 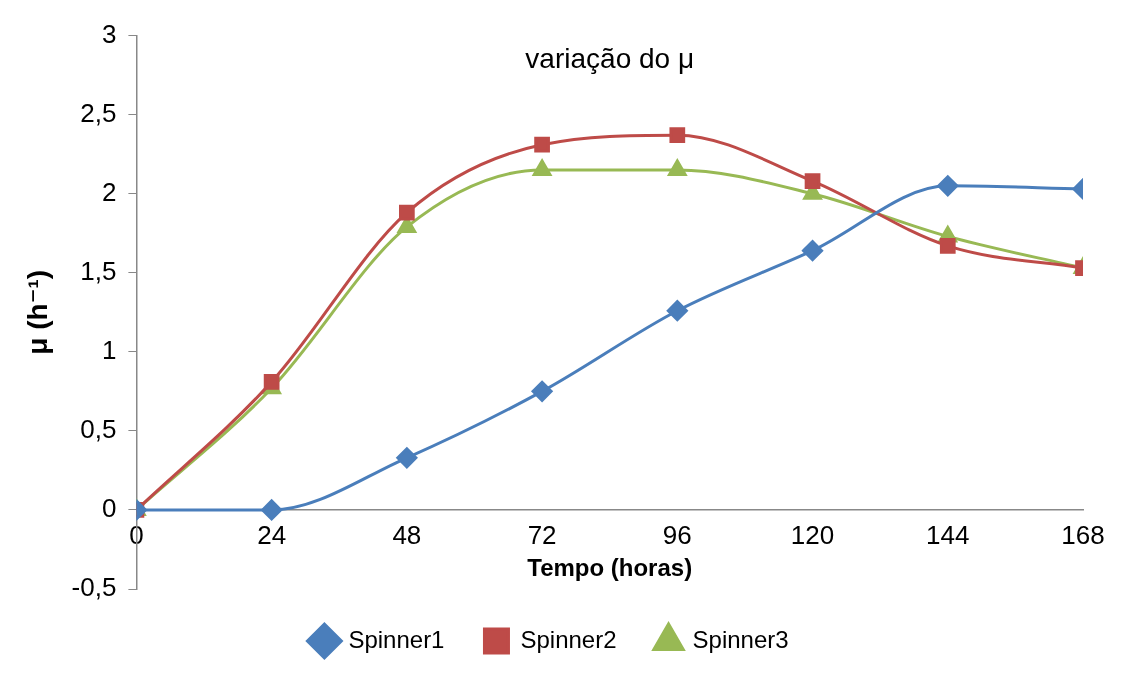 I want to click on x-tick-label: 72, so click(x=542, y=534).